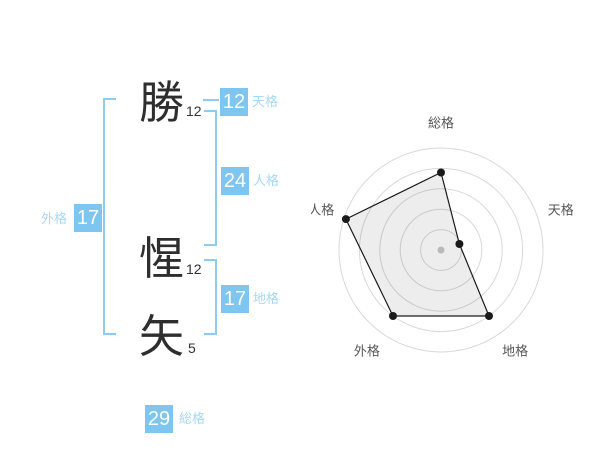 Image resolution: width=600 pixels, height=470 pixels. I want to click on radar-grid-ring, so click(441, 250).